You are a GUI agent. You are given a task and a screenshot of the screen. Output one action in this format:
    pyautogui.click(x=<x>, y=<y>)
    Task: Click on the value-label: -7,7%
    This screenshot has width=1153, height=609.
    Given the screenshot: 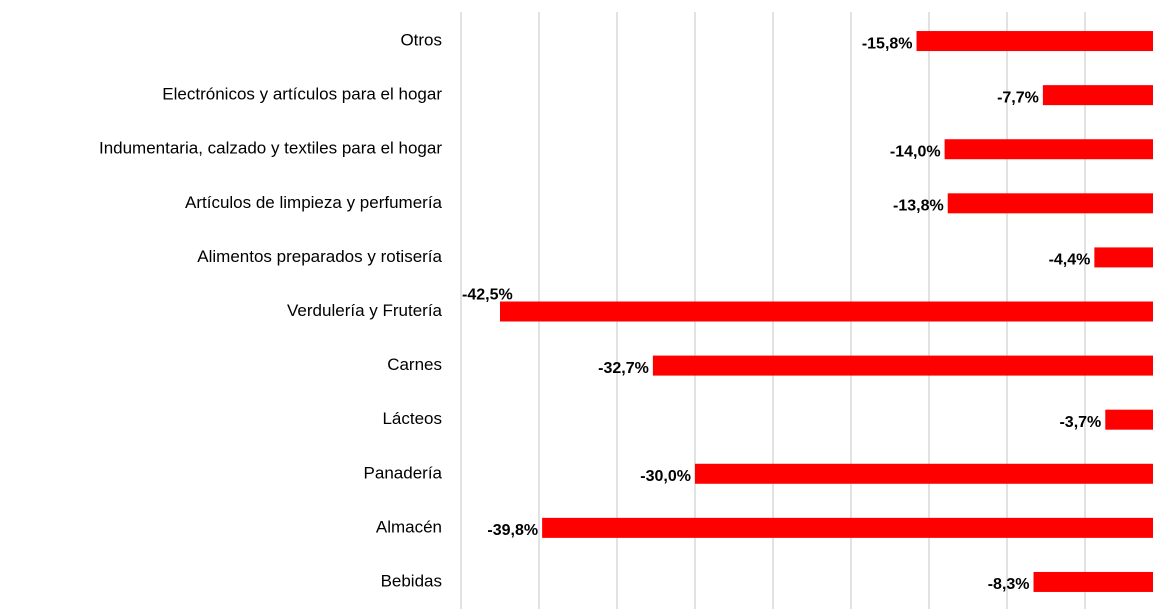 What is the action you would take?
    pyautogui.click(x=1018, y=97)
    